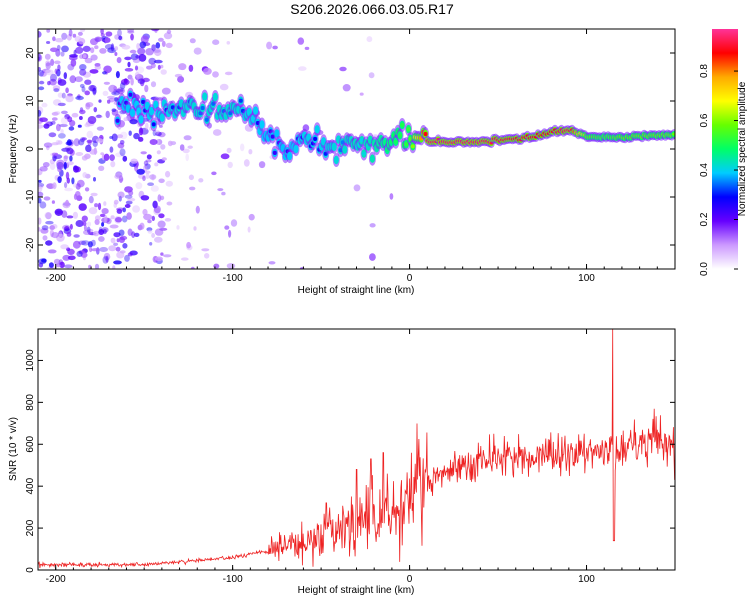 The width and height of the screenshot is (750, 600). What do you see at coordinates (704, 219) in the screenshot?
I see `colorbar-tick-label: 0.2` at bounding box center [704, 219].